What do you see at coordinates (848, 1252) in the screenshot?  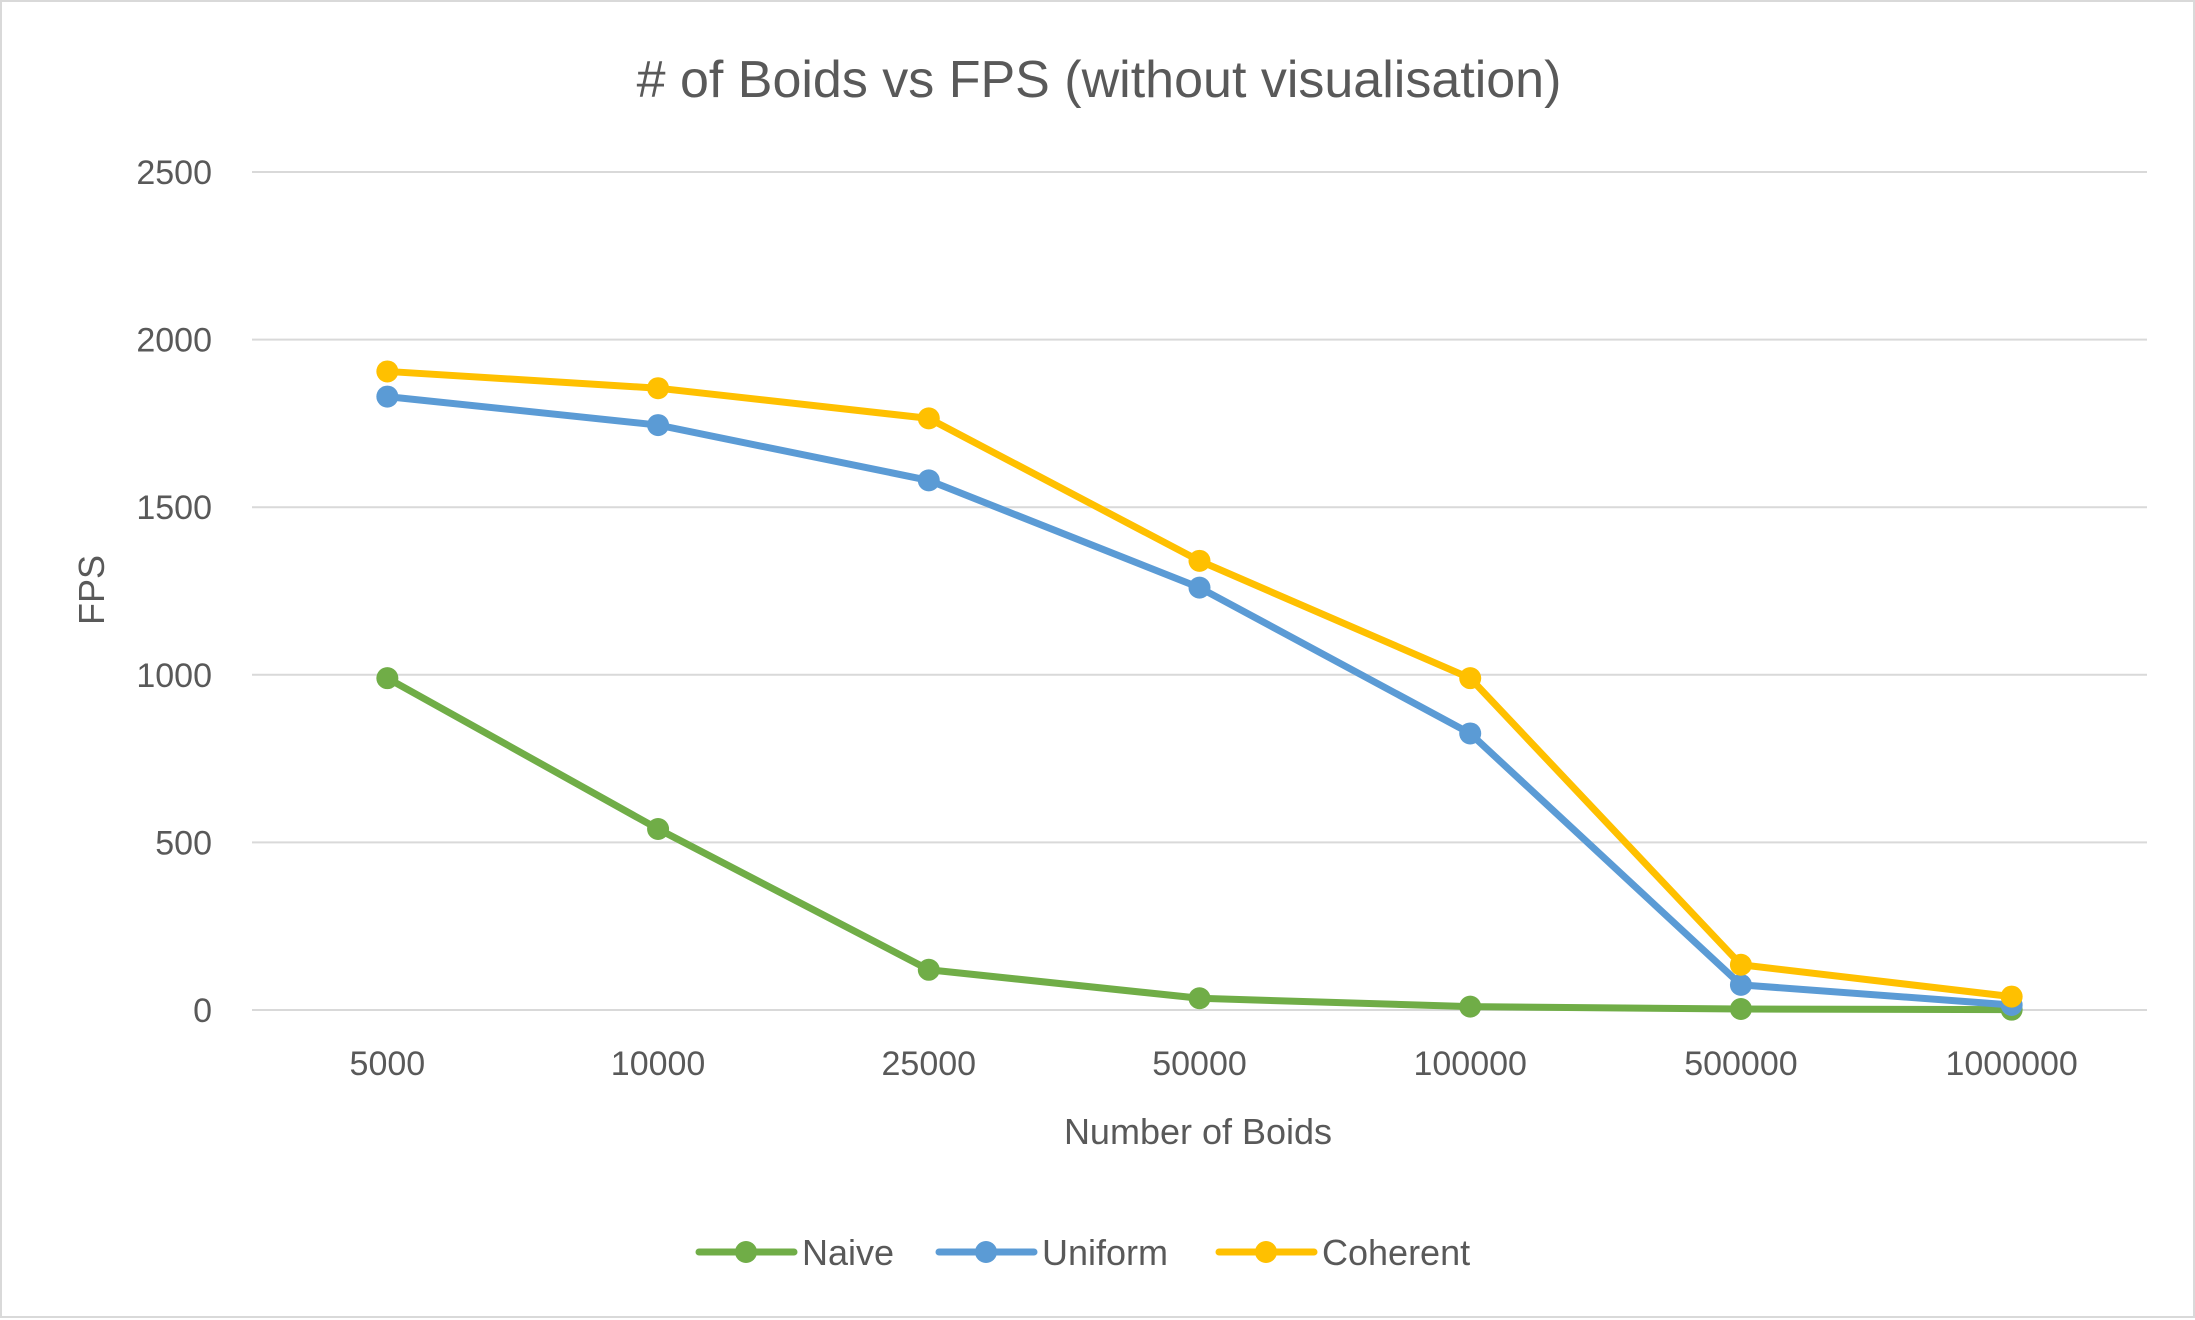 I see `legend-label: Naive` at bounding box center [848, 1252].